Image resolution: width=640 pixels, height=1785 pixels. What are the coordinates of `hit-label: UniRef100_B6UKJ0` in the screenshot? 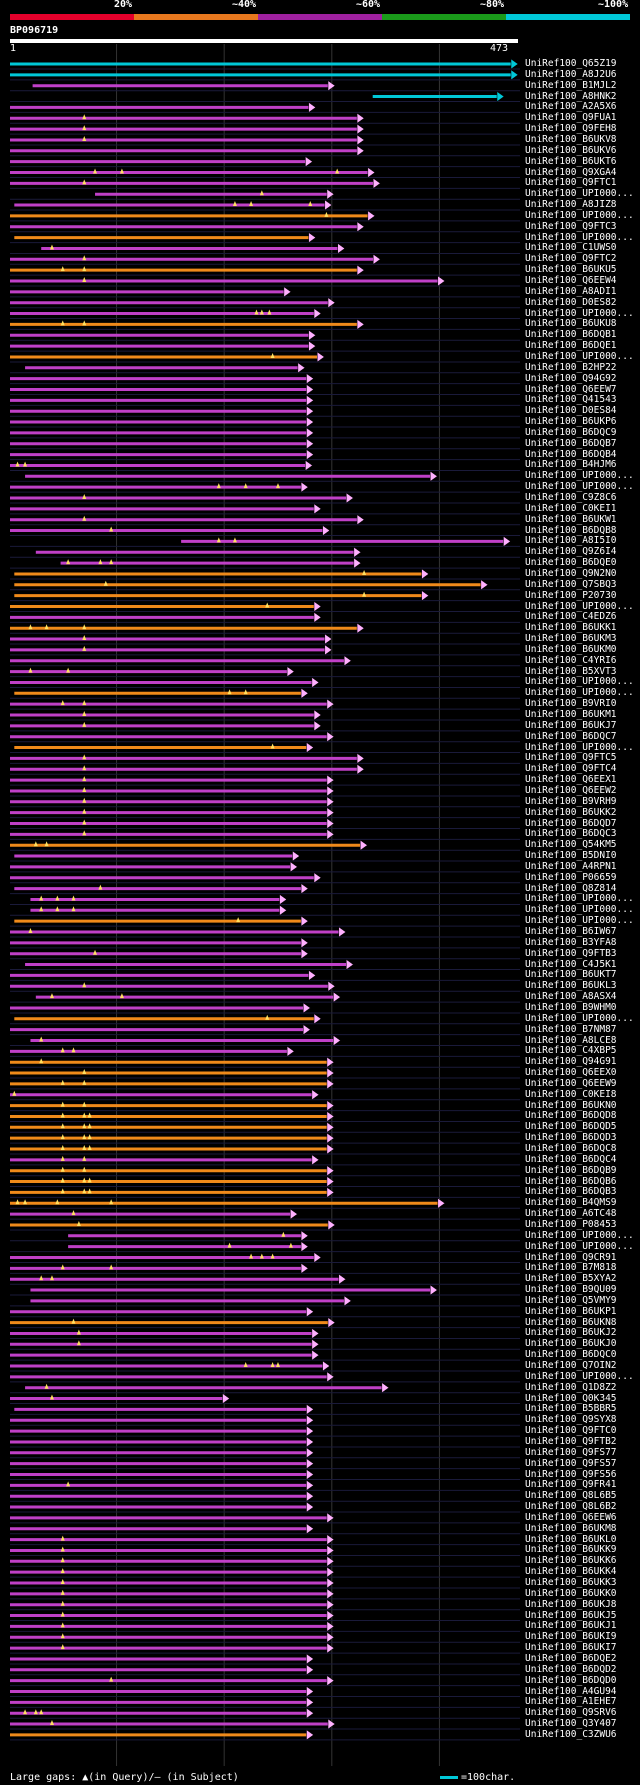 It's located at (571, 1344).